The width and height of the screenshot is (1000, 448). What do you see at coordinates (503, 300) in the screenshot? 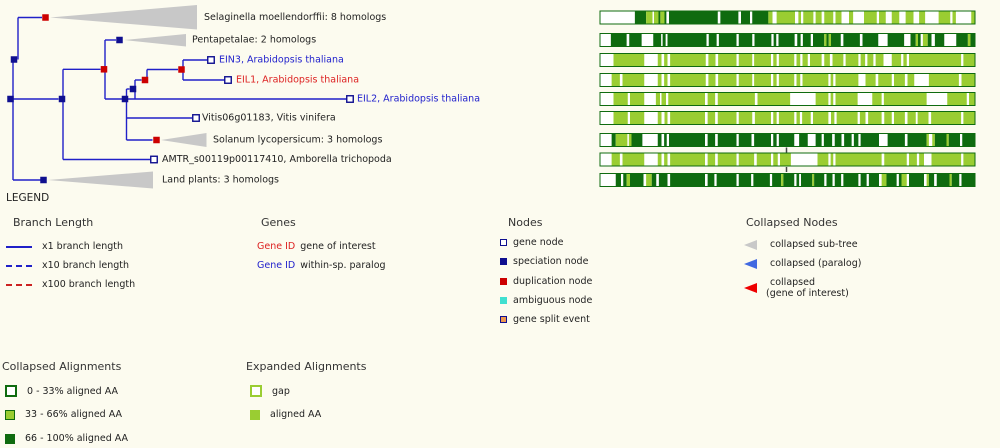
I see `ambiguous-node-icon` at bounding box center [503, 300].